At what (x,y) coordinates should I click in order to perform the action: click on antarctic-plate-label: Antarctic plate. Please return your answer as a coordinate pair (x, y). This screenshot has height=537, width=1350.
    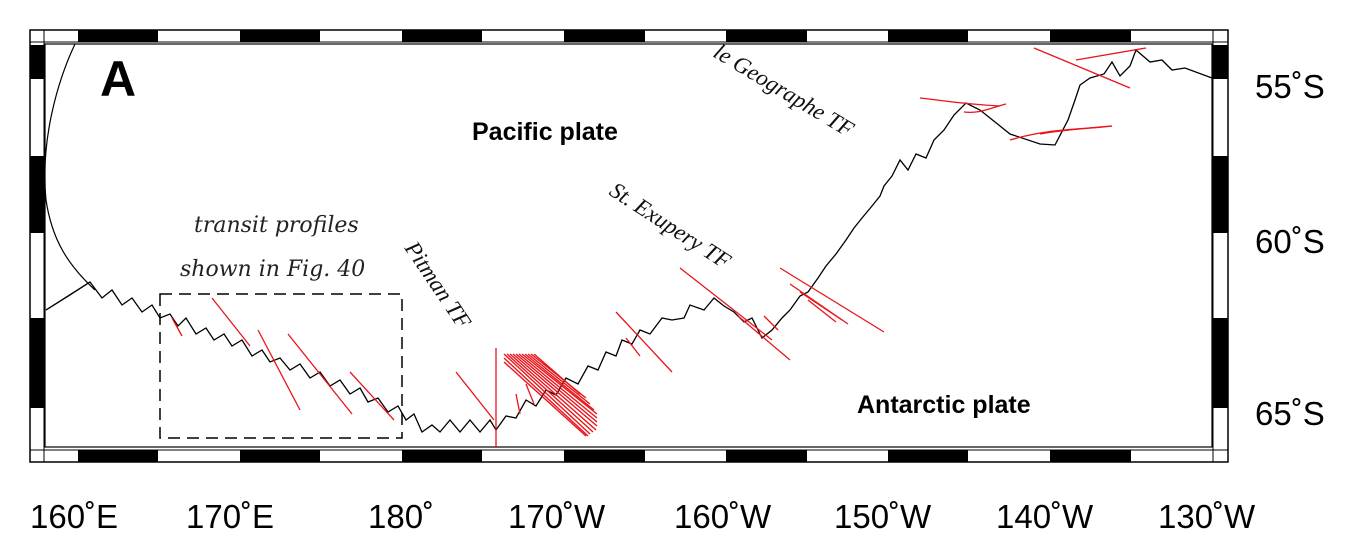
    Looking at the image, I should click on (944, 405).